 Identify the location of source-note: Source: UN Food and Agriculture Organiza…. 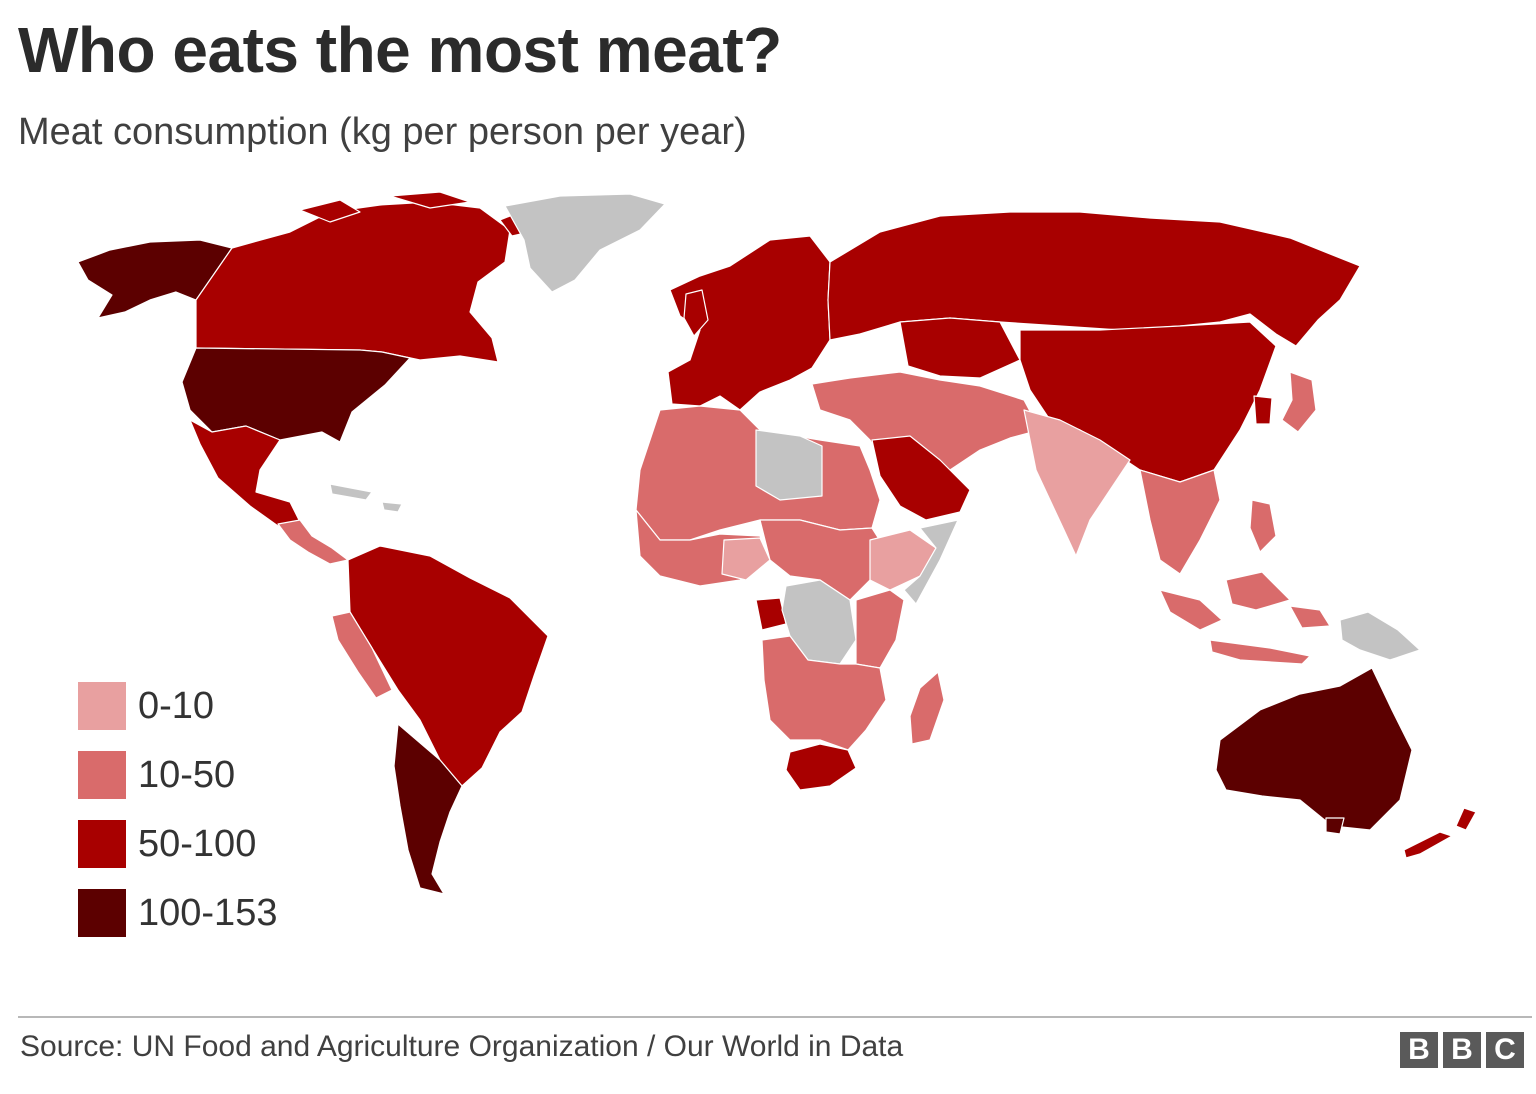
(462, 1046).